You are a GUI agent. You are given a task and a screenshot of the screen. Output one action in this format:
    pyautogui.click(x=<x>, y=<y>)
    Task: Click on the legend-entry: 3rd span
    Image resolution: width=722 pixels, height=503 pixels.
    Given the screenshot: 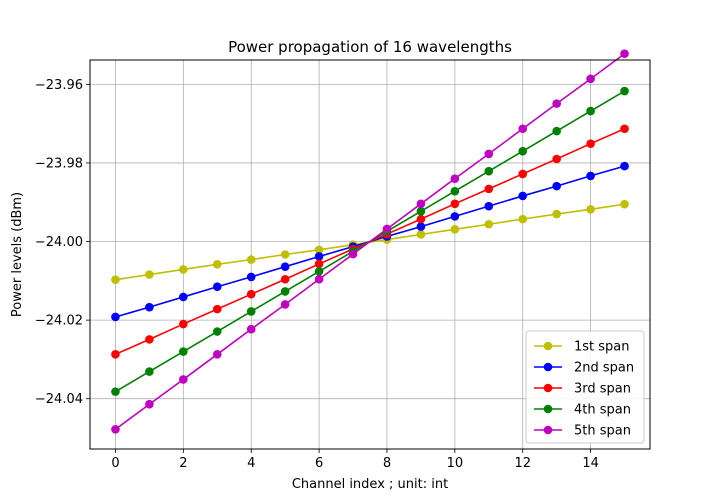 What is the action you would take?
    pyautogui.click(x=602, y=389)
    